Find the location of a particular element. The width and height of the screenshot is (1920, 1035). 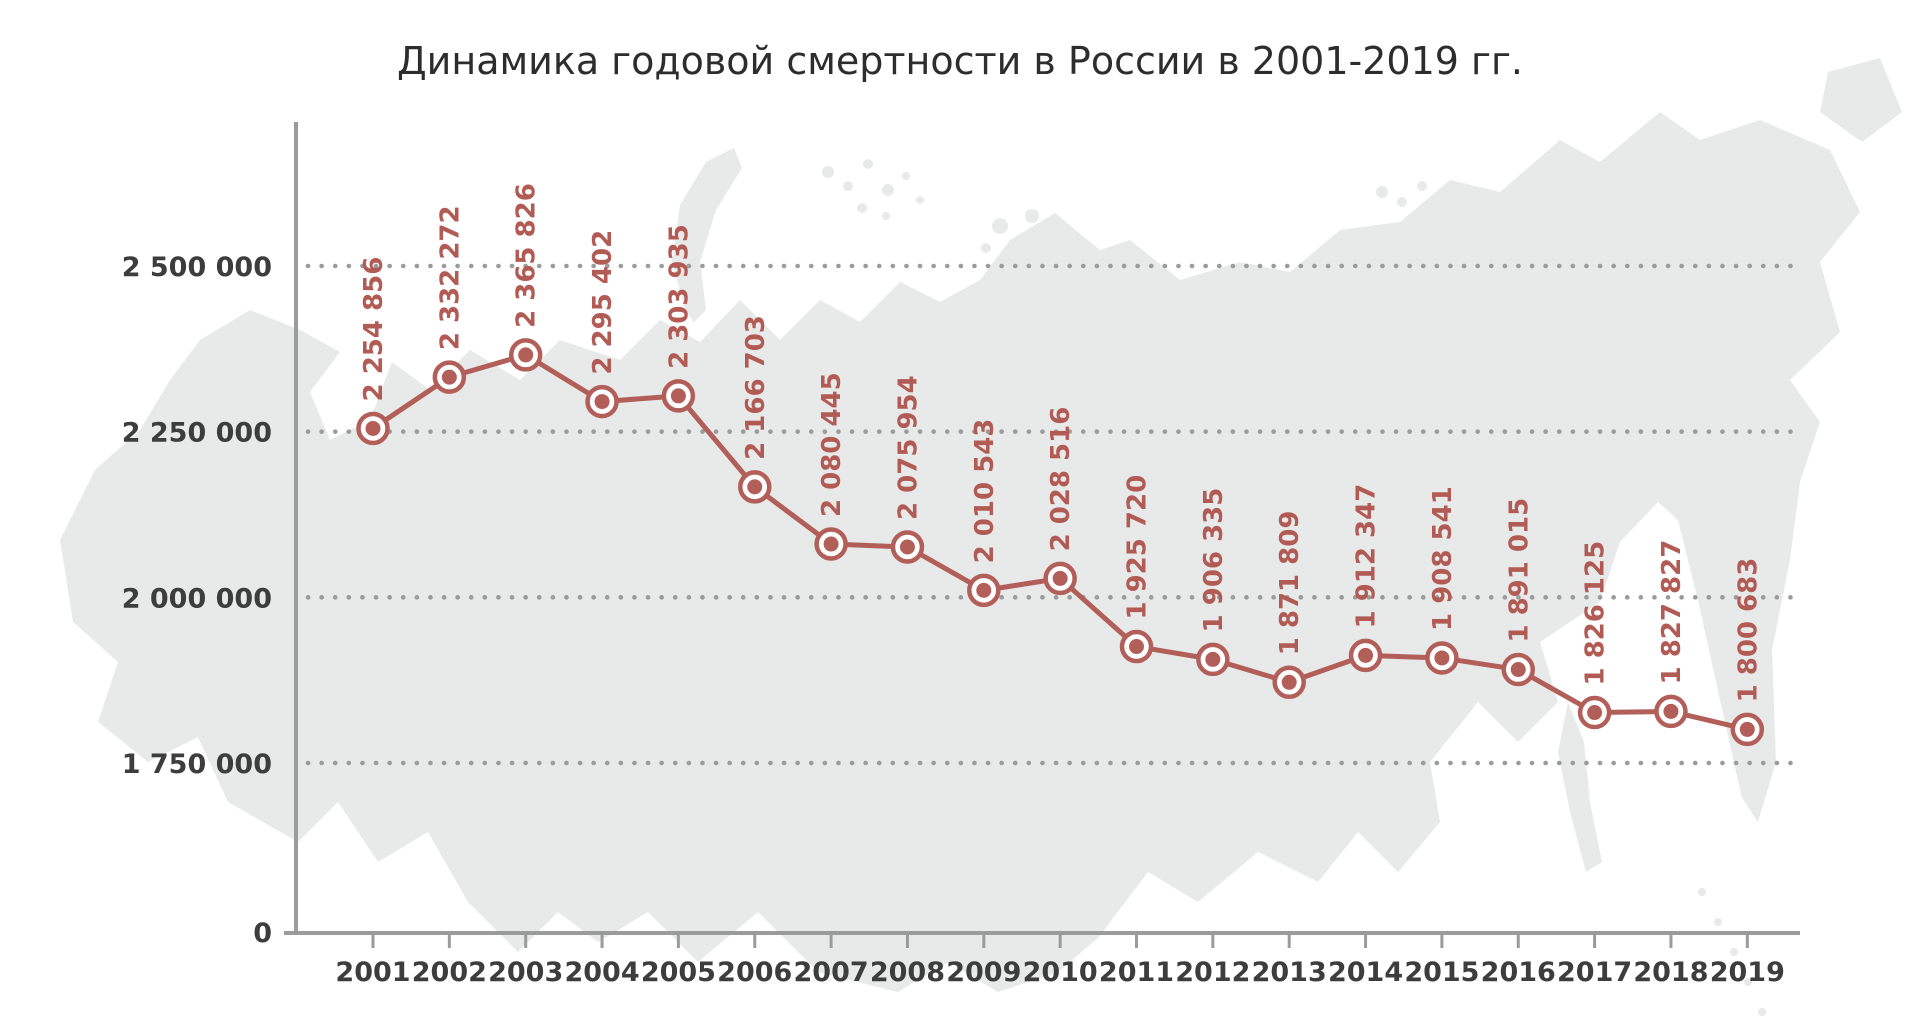

map-islands-severnaya-zemlya is located at coordinates (1010, 240).